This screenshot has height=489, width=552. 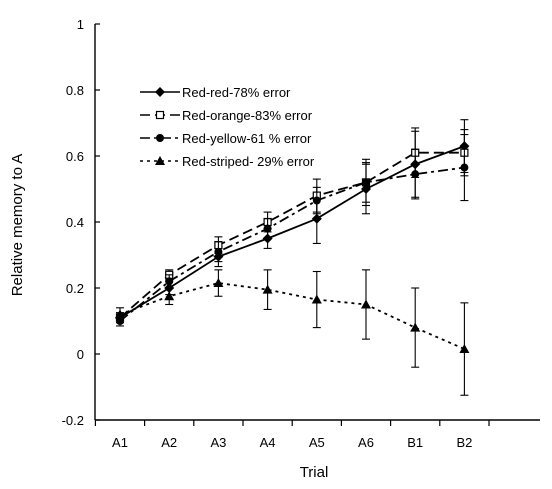 What do you see at coordinates (73, 420) in the screenshot?
I see `y-tick-label: -0.2` at bounding box center [73, 420].